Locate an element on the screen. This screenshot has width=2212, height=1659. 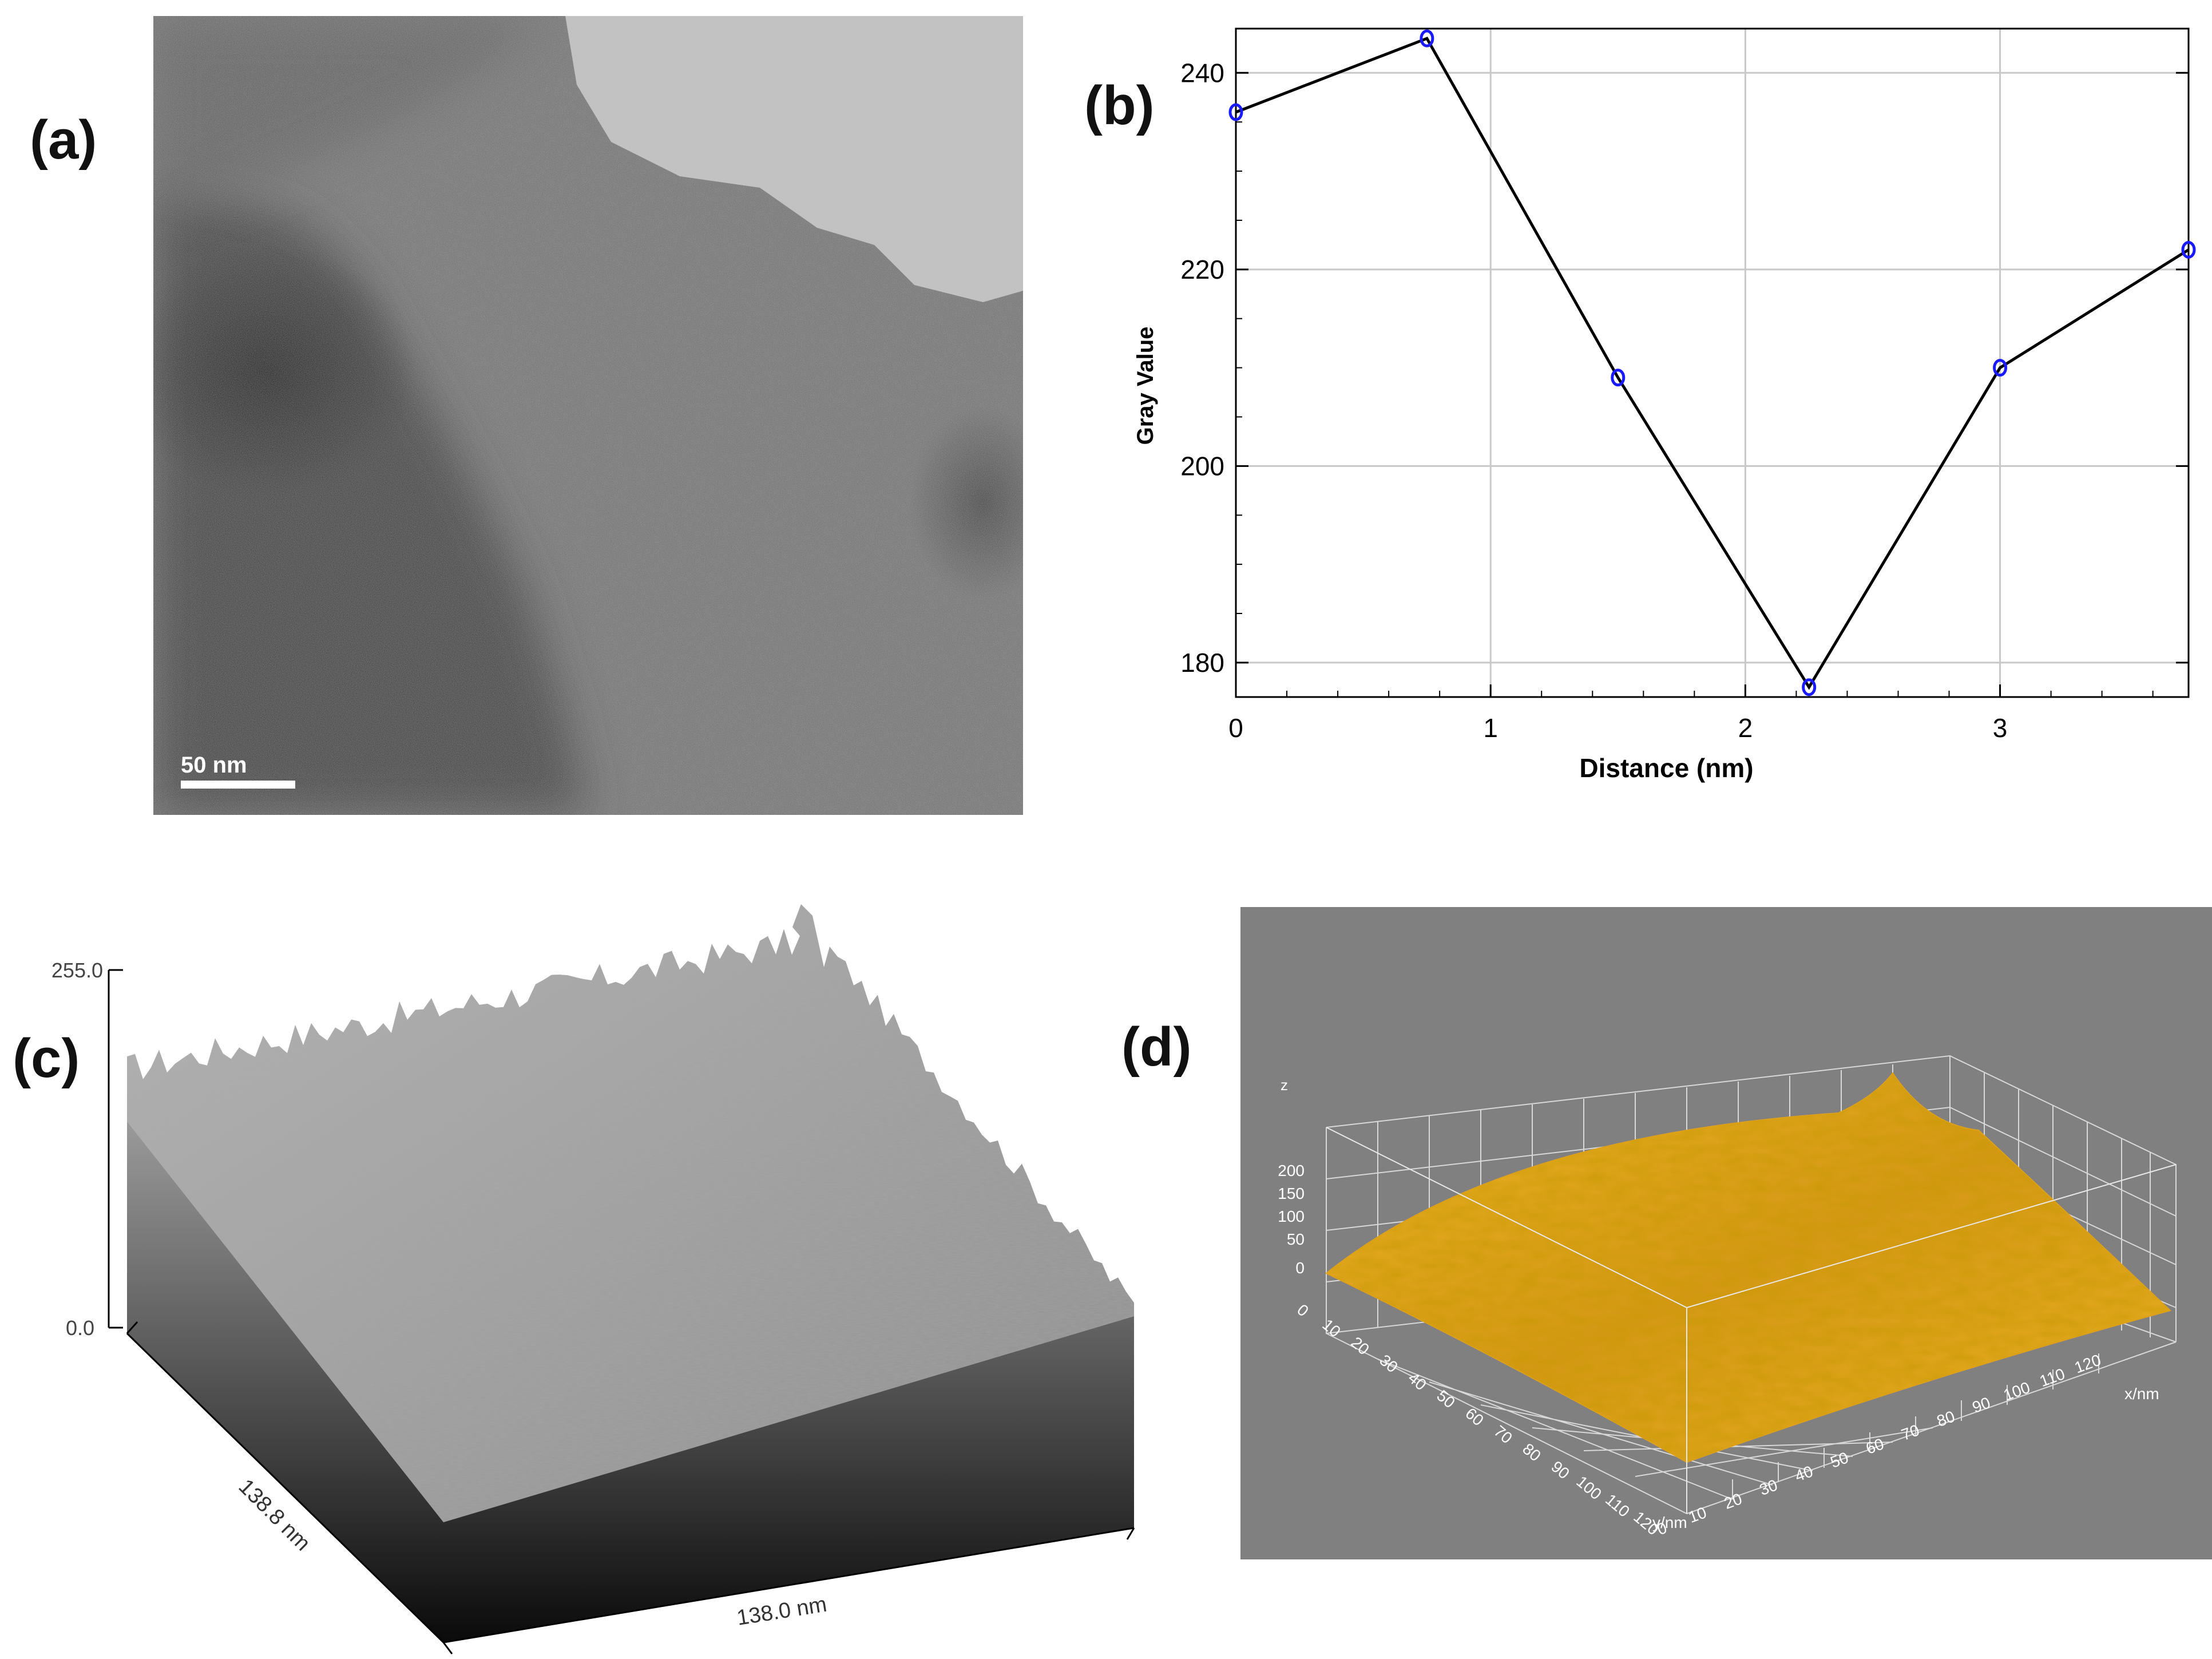
x-side-axis is located at coordinates (789, 1586).